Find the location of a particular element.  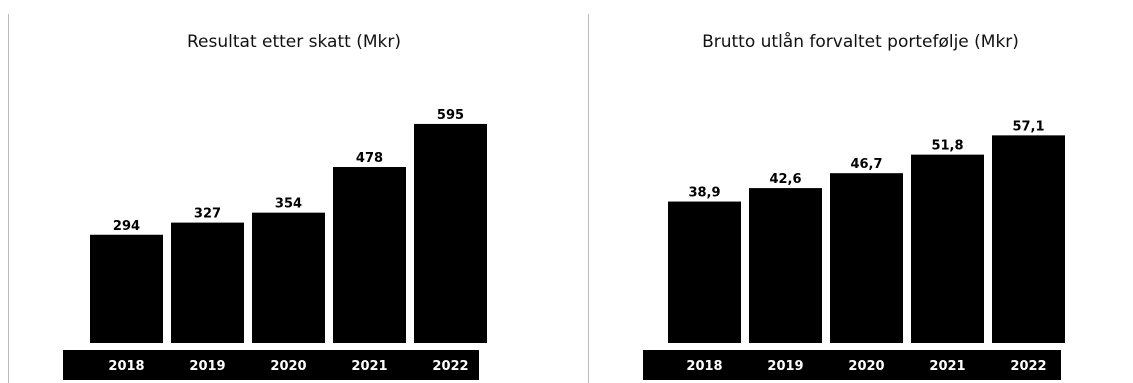

data-label-2018: 294 is located at coordinates (126, 226).